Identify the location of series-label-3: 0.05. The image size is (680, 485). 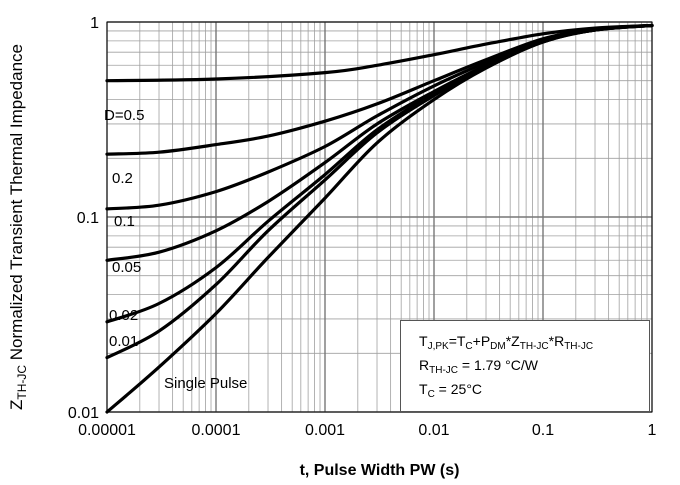
(126, 267).